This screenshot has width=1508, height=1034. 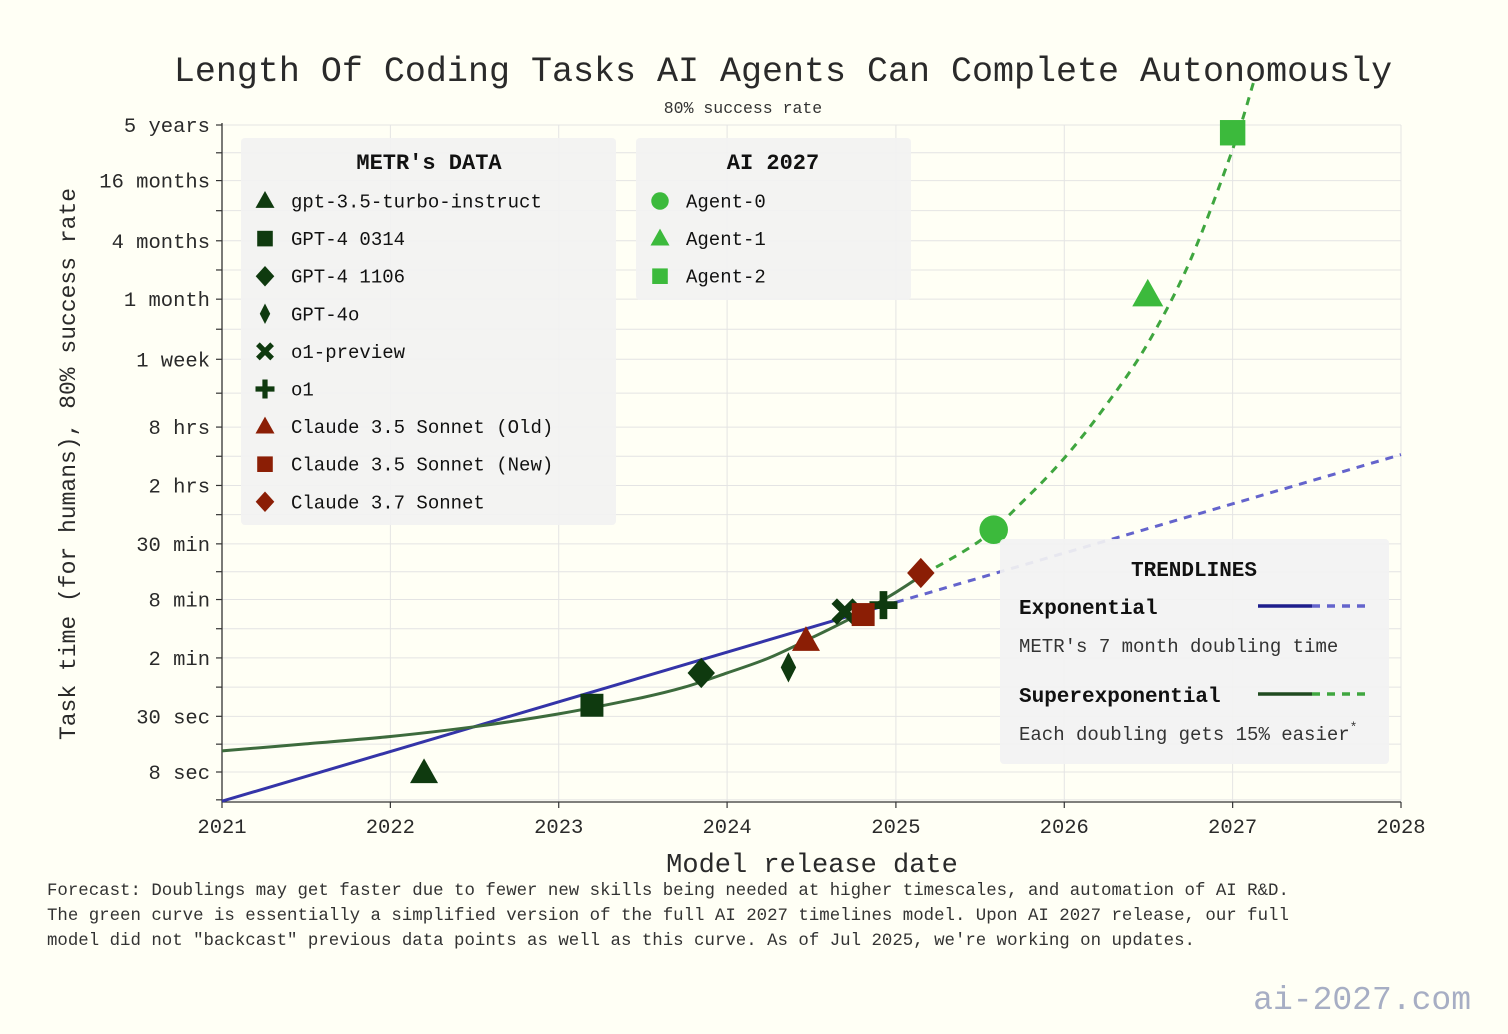 I want to click on x-tick-label: 2027, so click(x=1232, y=828).